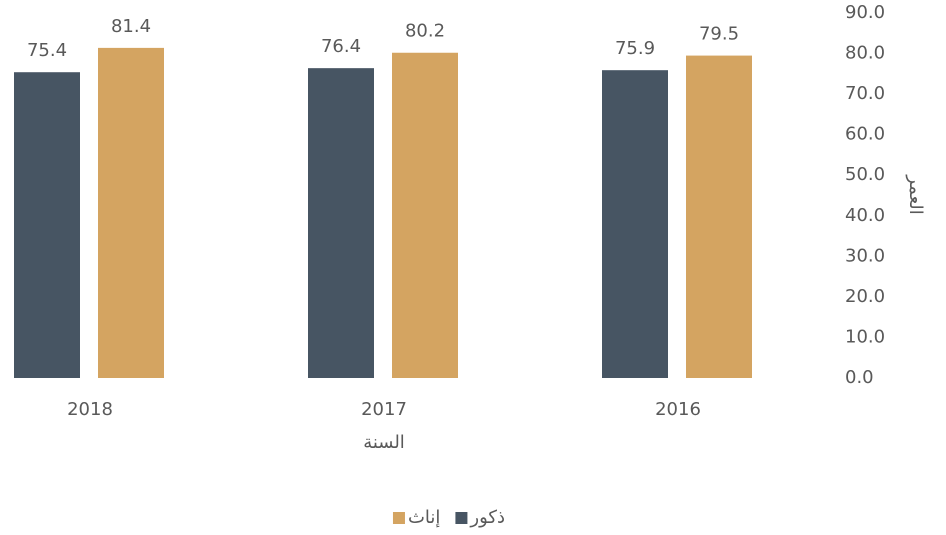  What do you see at coordinates (865, 12) in the screenshot?
I see `y-tick-label: 90.0` at bounding box center [865, 12].